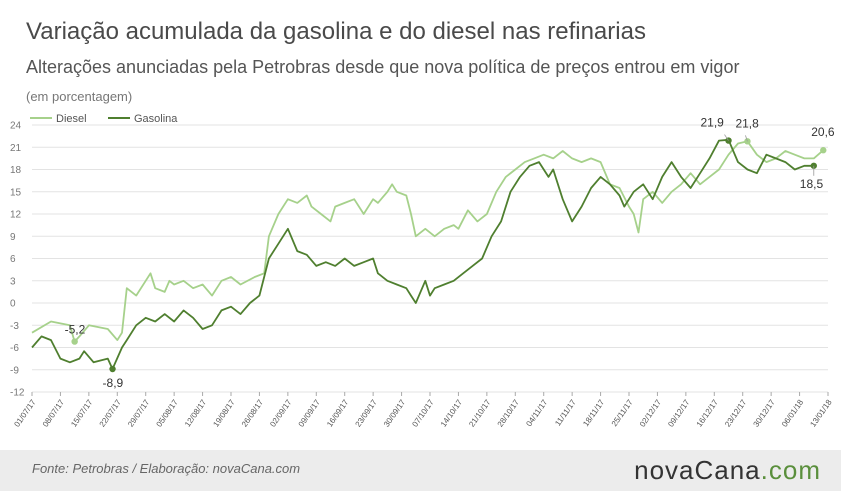 The width and height of the screenshot is (841, 491). Describe the element at coordinates (168, 413) in the screenshot. I see `x-tick-label: 05/08/17` at that location.